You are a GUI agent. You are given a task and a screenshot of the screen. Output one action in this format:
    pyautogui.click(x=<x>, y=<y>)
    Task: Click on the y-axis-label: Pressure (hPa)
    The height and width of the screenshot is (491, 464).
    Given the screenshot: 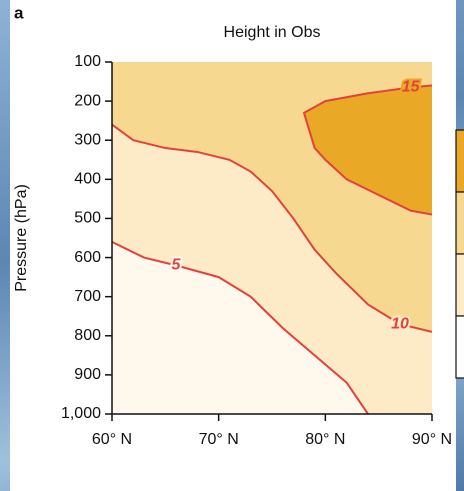 What is the action you would take?
    pyautogui.click(x=21, y=238)
    